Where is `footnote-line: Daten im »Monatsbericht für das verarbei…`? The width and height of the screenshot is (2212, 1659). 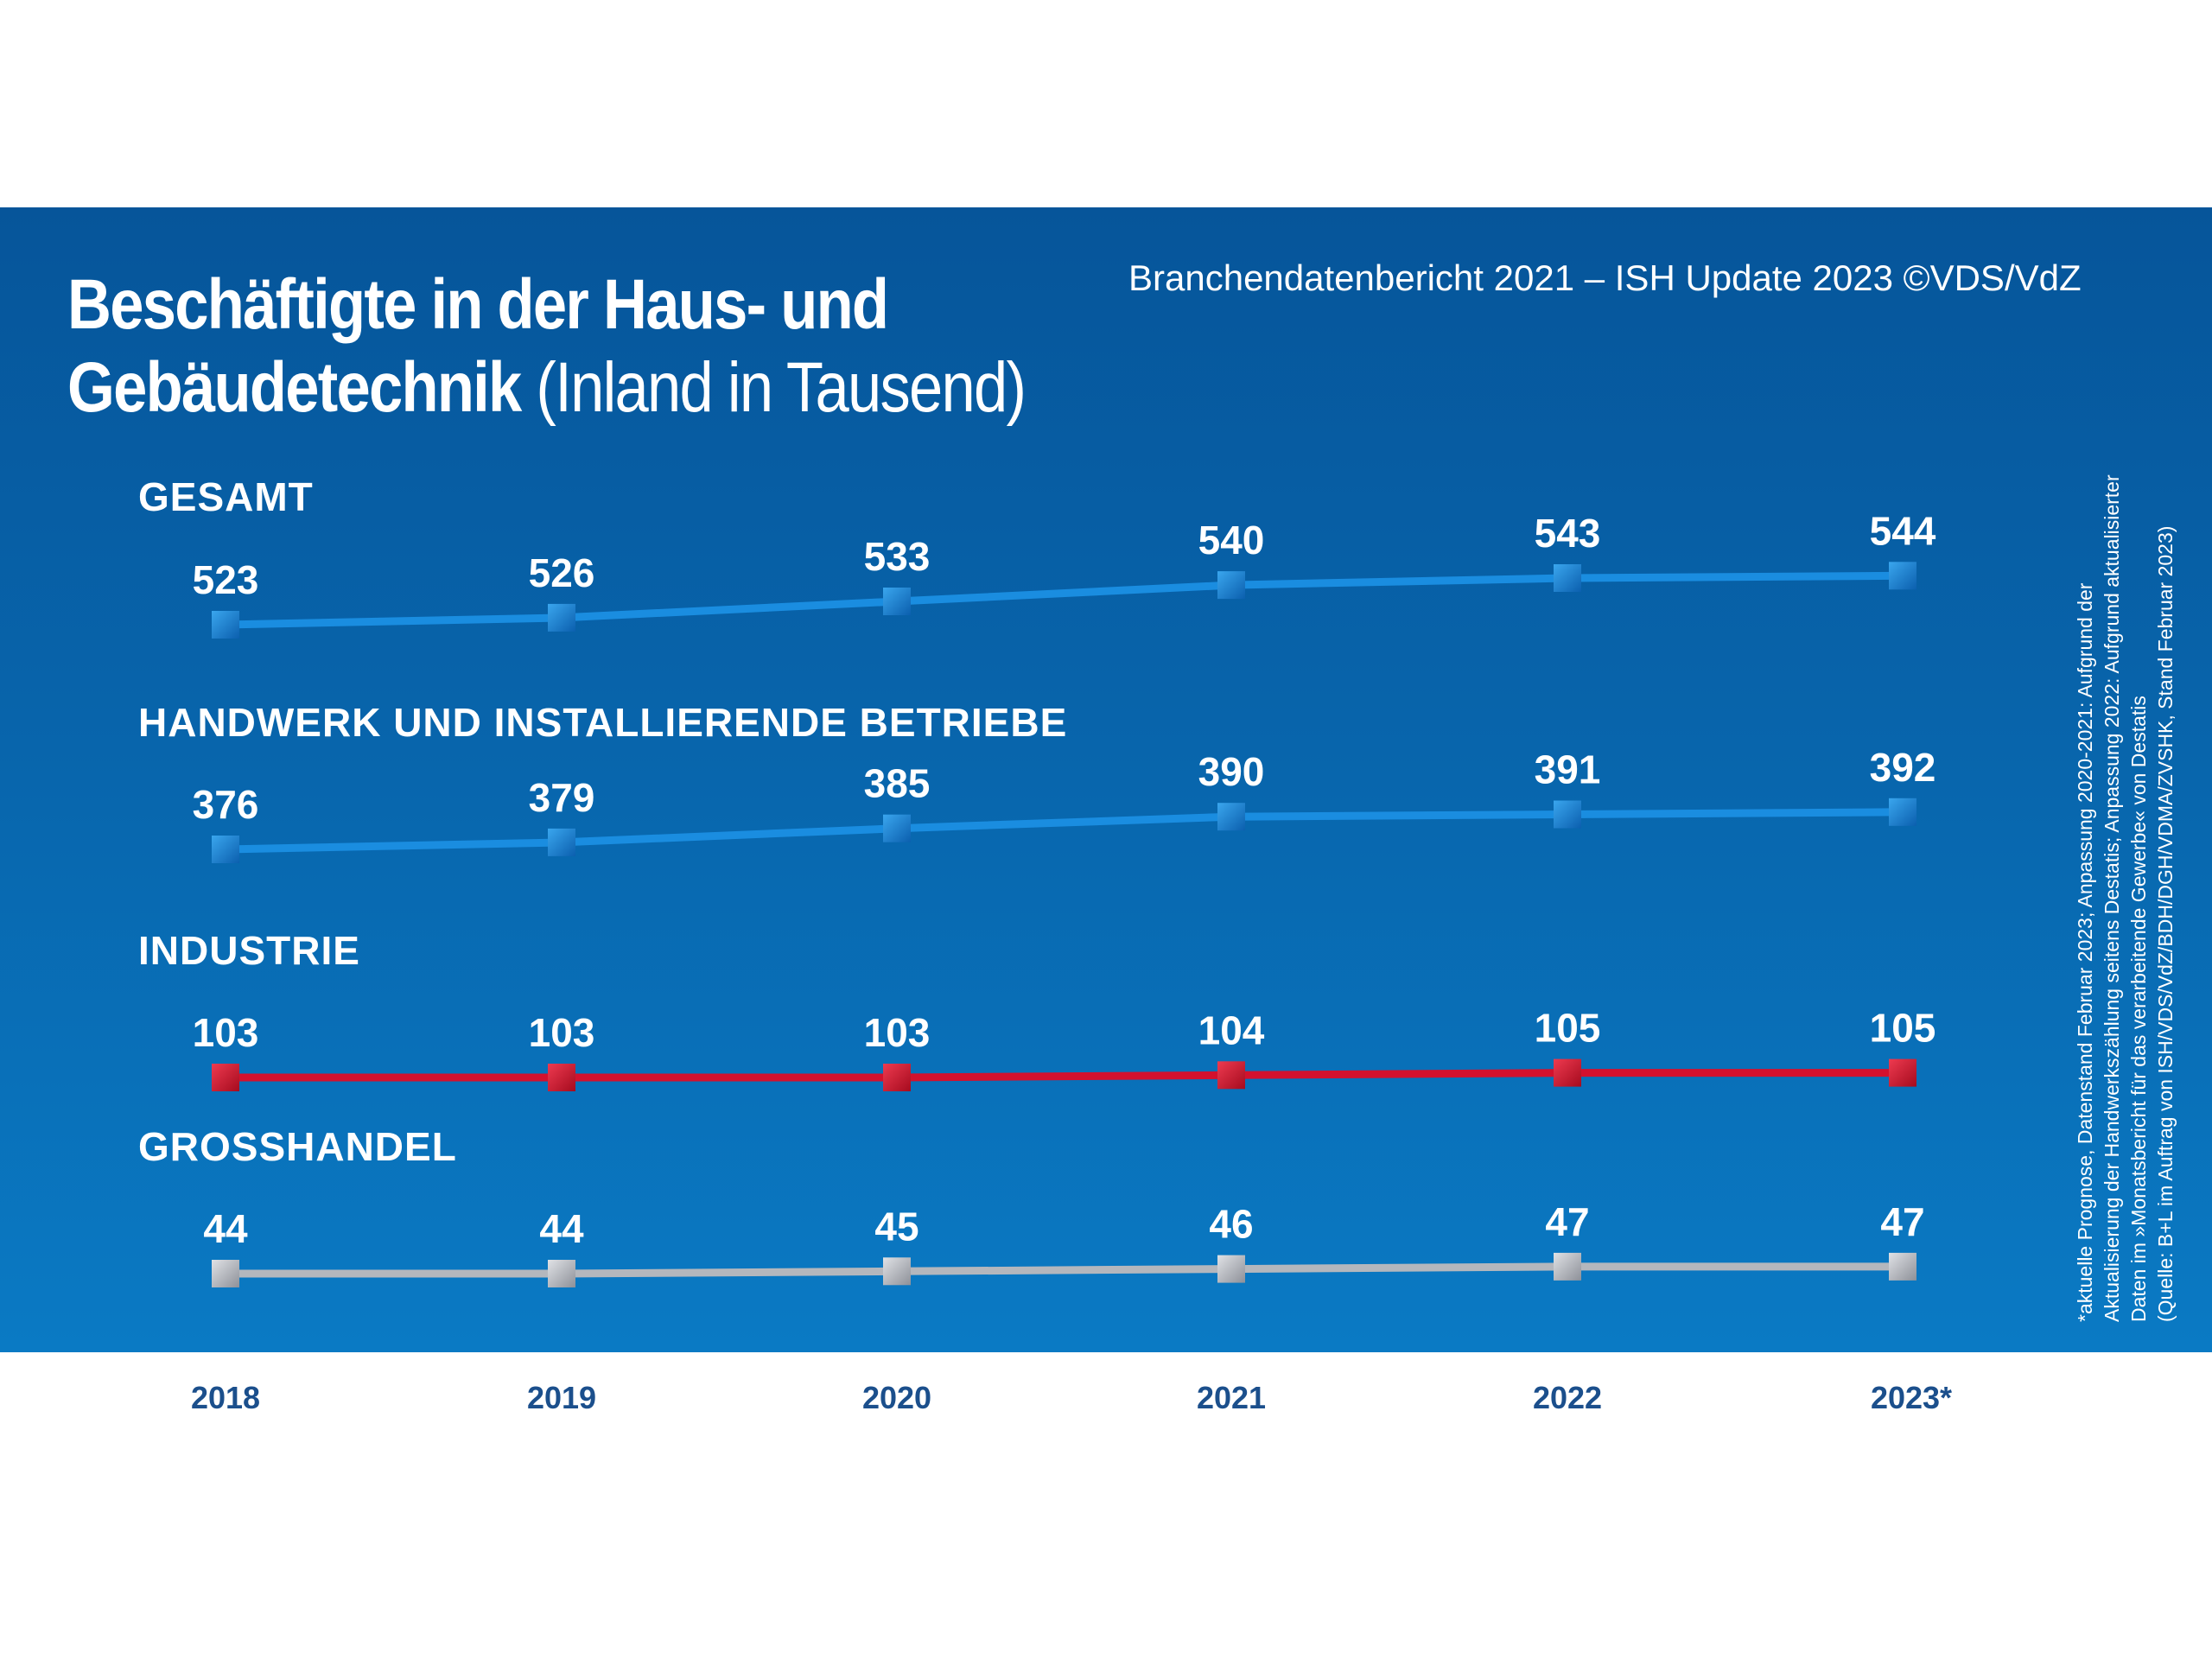
footnote-line: Daten im »Monatsbericht für das verarbei… is located at coordinates (2138, 1009).